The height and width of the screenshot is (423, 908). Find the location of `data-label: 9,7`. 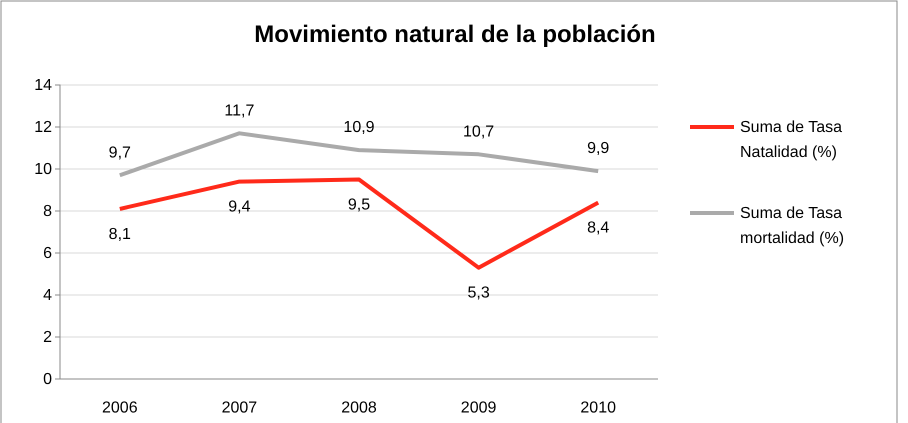

data-label: 9,7 is located at coordinates (120, 153).